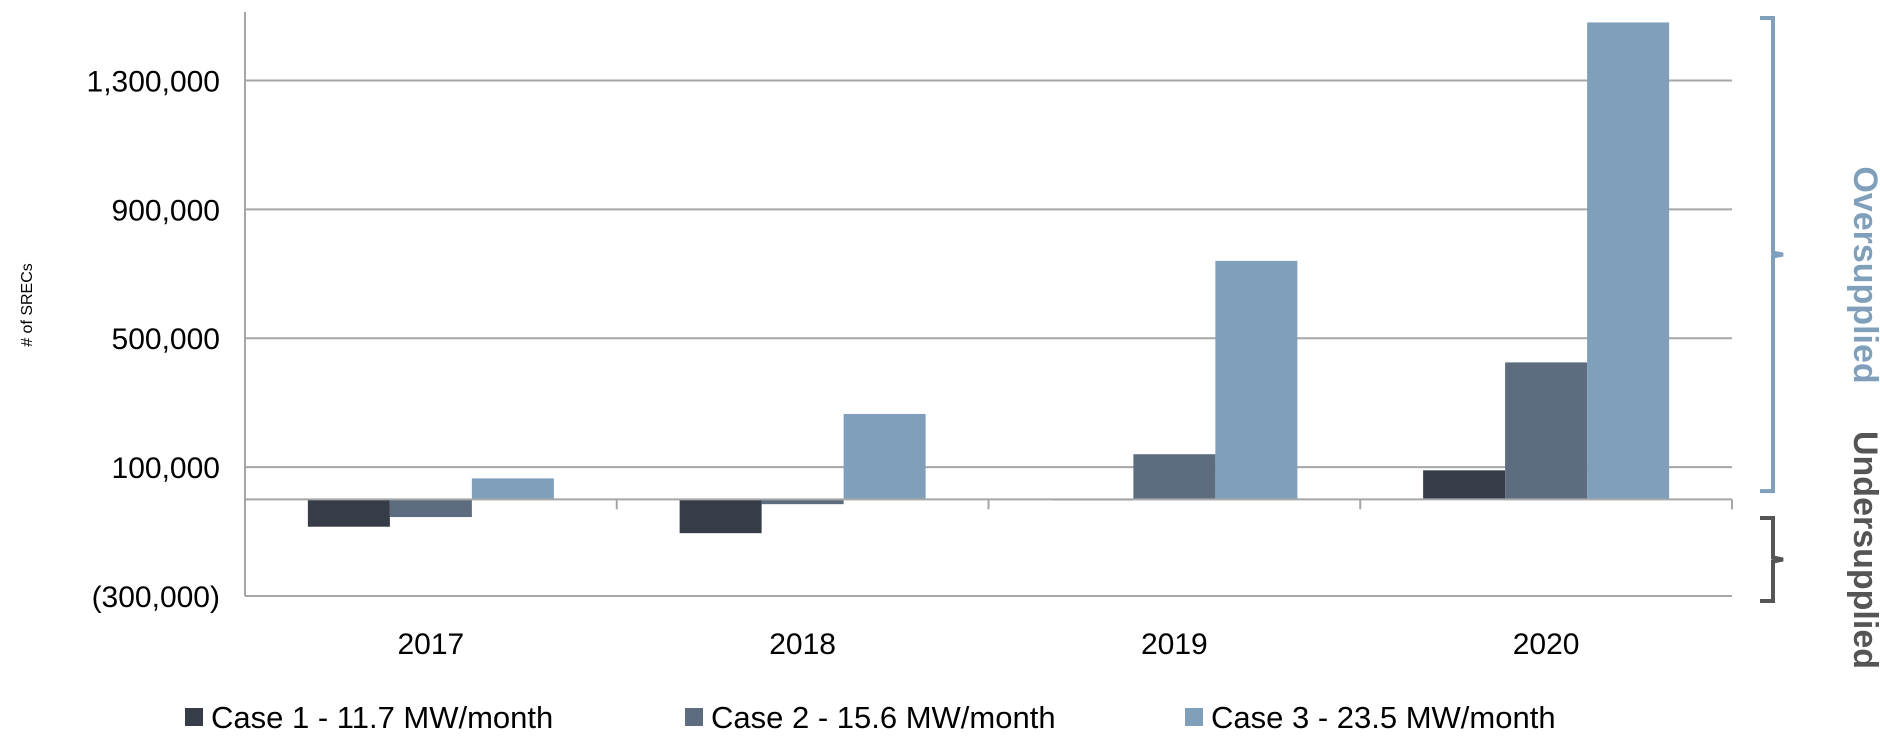  Describe the element at coordinates (348, 513) in the screenshot. I see `bar-case-1-11-7-mw-month-2017` at that location.